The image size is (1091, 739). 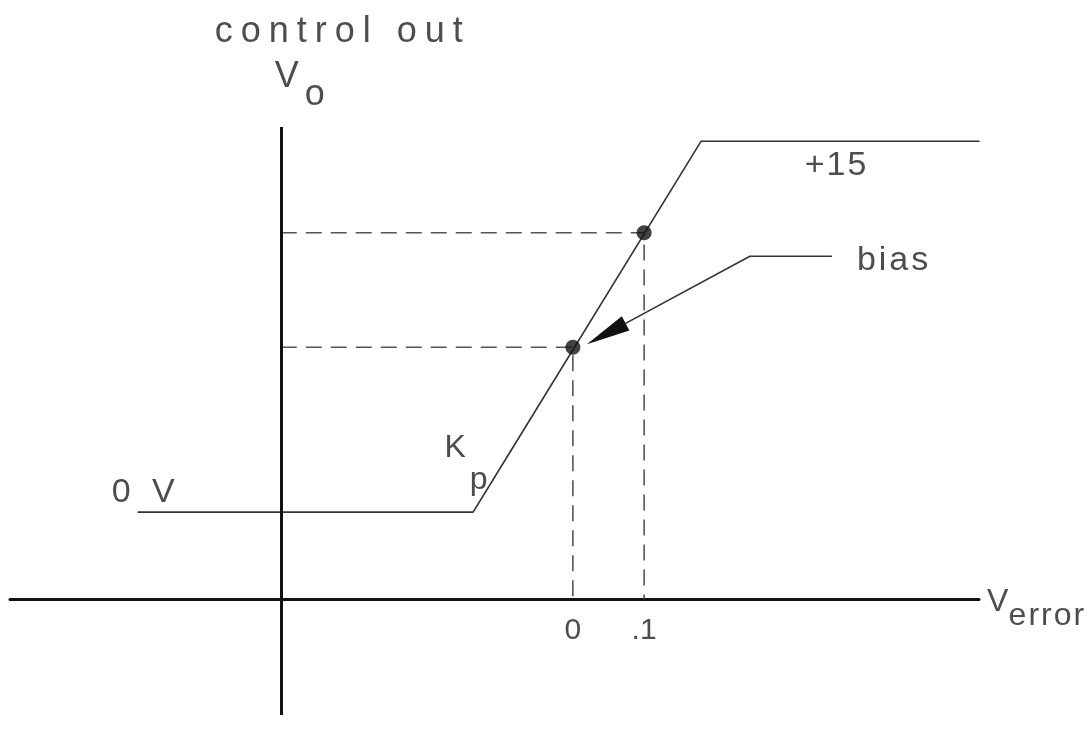 I want to click on annotation: 0 V, so click(x=146, y=490).